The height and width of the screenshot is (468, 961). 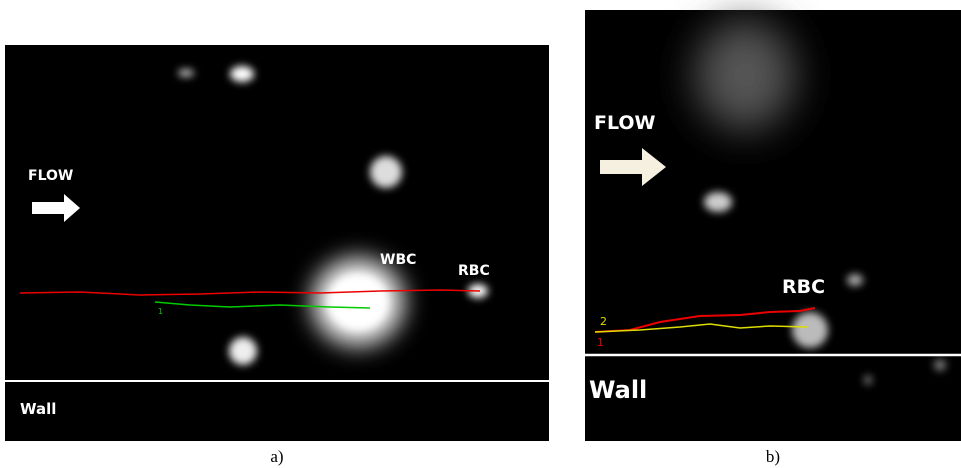 I want to click on track-label: 2, so click(x=603, y=321).